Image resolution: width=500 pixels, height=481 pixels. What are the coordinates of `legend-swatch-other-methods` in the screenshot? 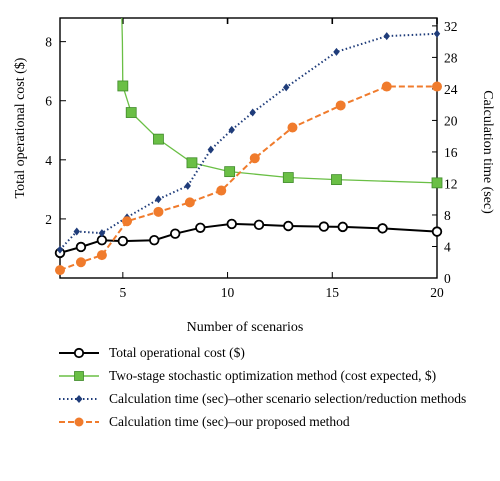 It's located at (79, 399).